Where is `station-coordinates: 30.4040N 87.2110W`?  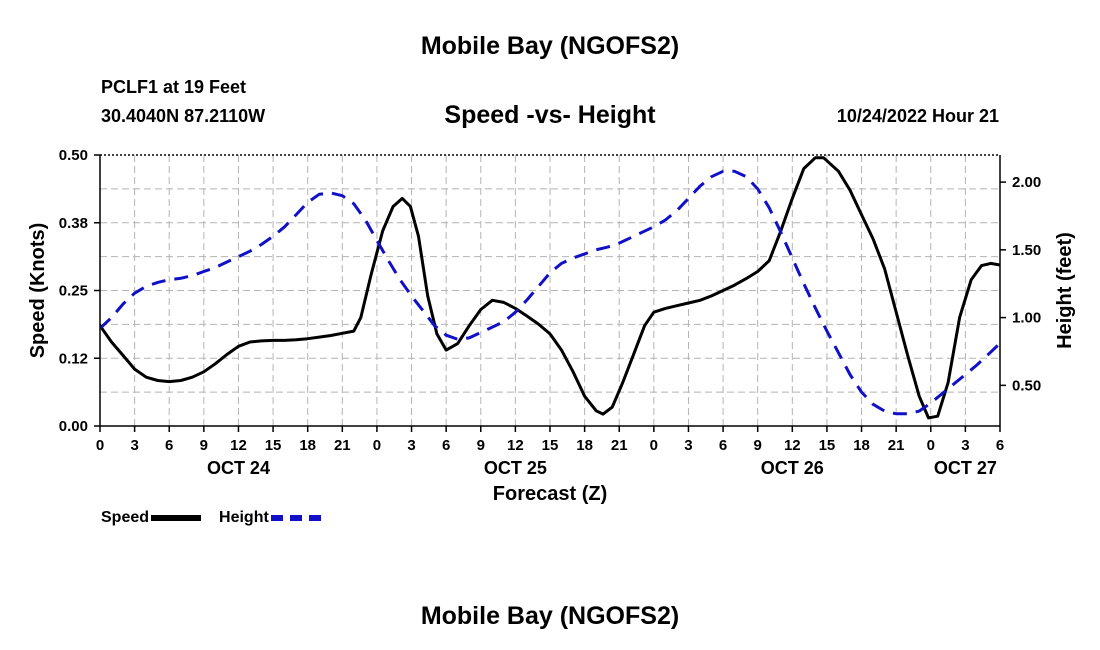
station-coordinates: 30.4040N 87.2110W is located at coordinates (183, 116).